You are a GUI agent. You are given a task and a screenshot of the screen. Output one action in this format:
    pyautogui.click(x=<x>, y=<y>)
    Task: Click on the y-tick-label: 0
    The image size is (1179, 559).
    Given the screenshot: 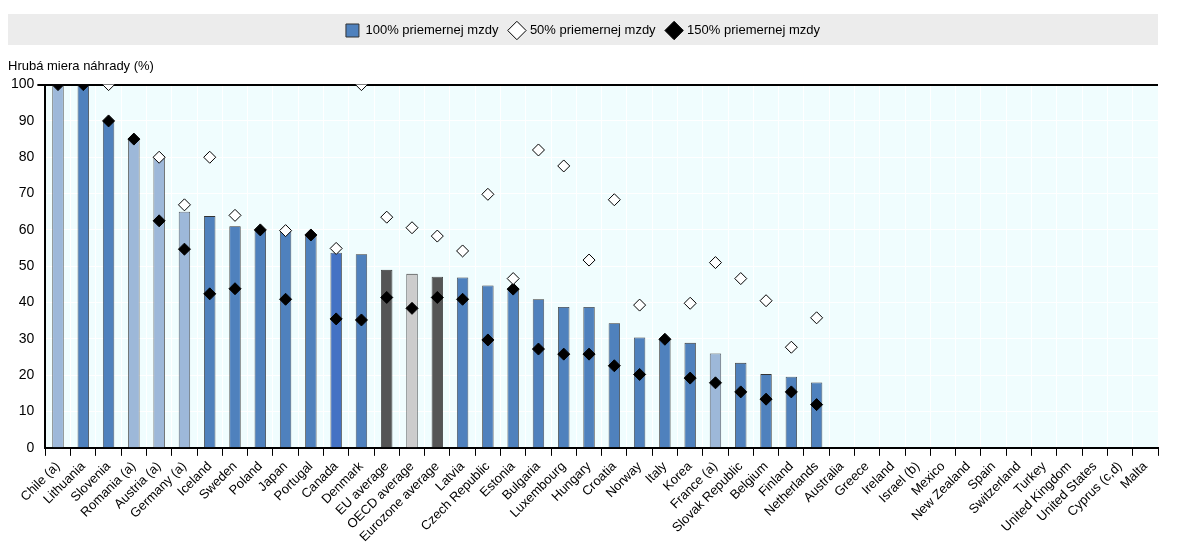 What is the action you would take?
    pyautogui.click(x=30, y=446)
    